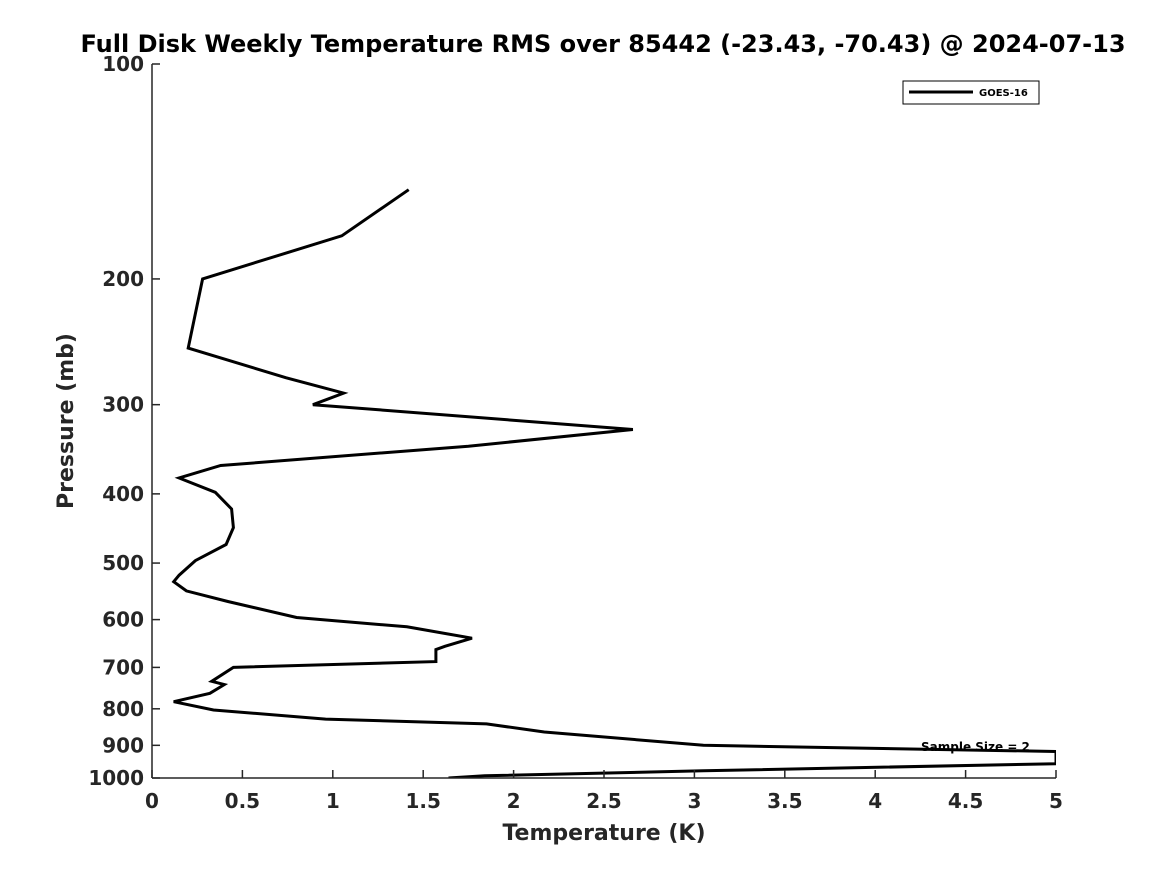 This screenshot has width=1167, height=875. Describe the element at coordinates (123, 563) in the screenshot. I see `y-tick-label: 500` at that location.